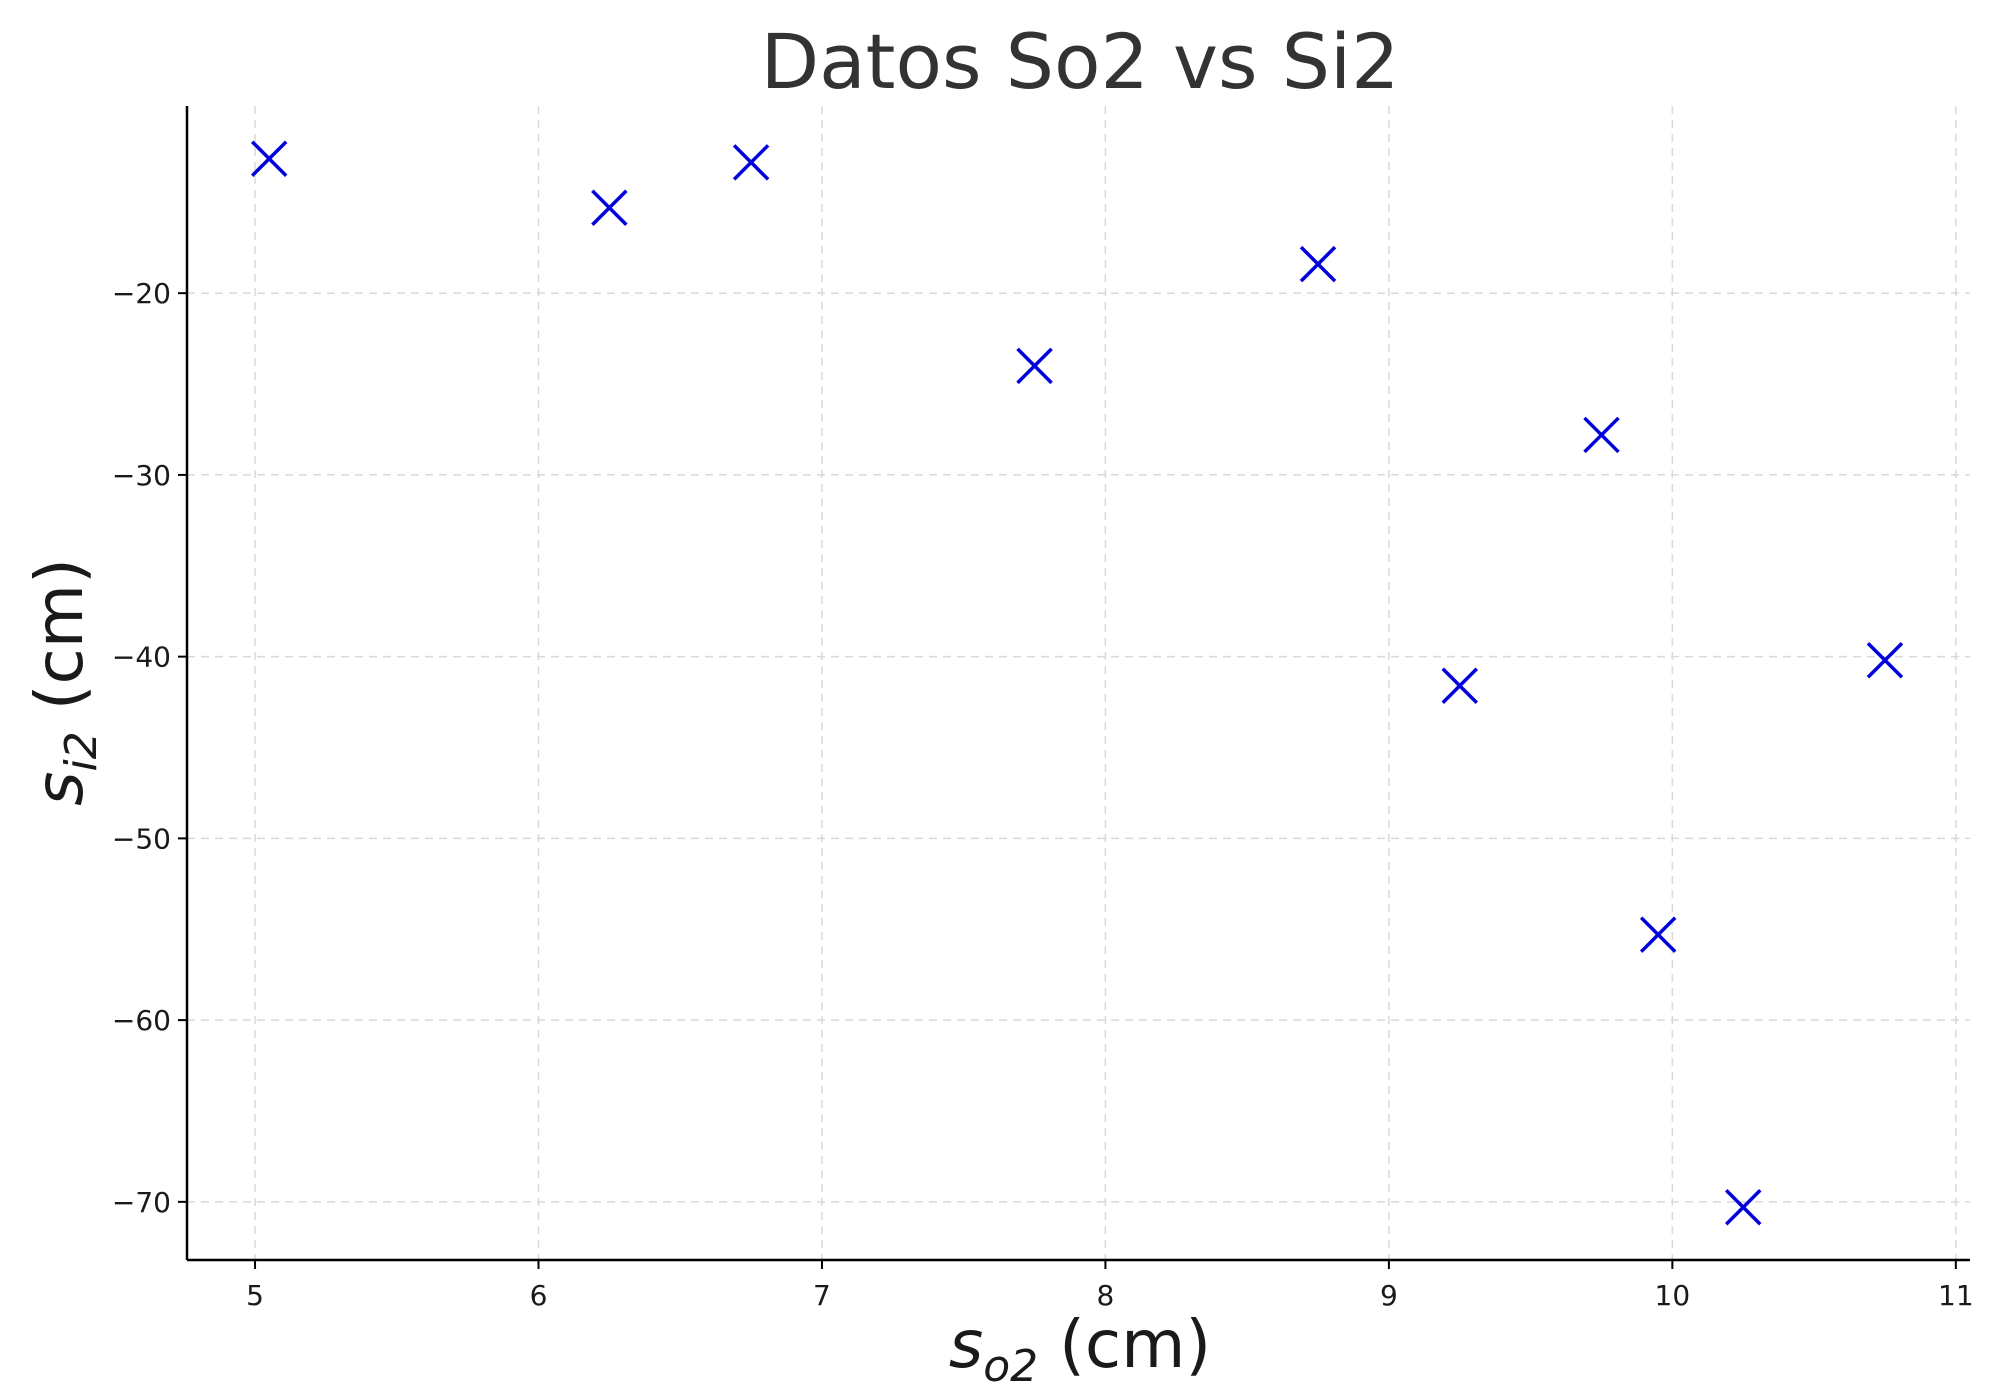 This screenshot has width=2000, height=1400. What do you see at coordinates (1124, 1344) in the screenshot?
I see `x-axis-label-unit: (cm)` at bounding box center [1124, 1344].